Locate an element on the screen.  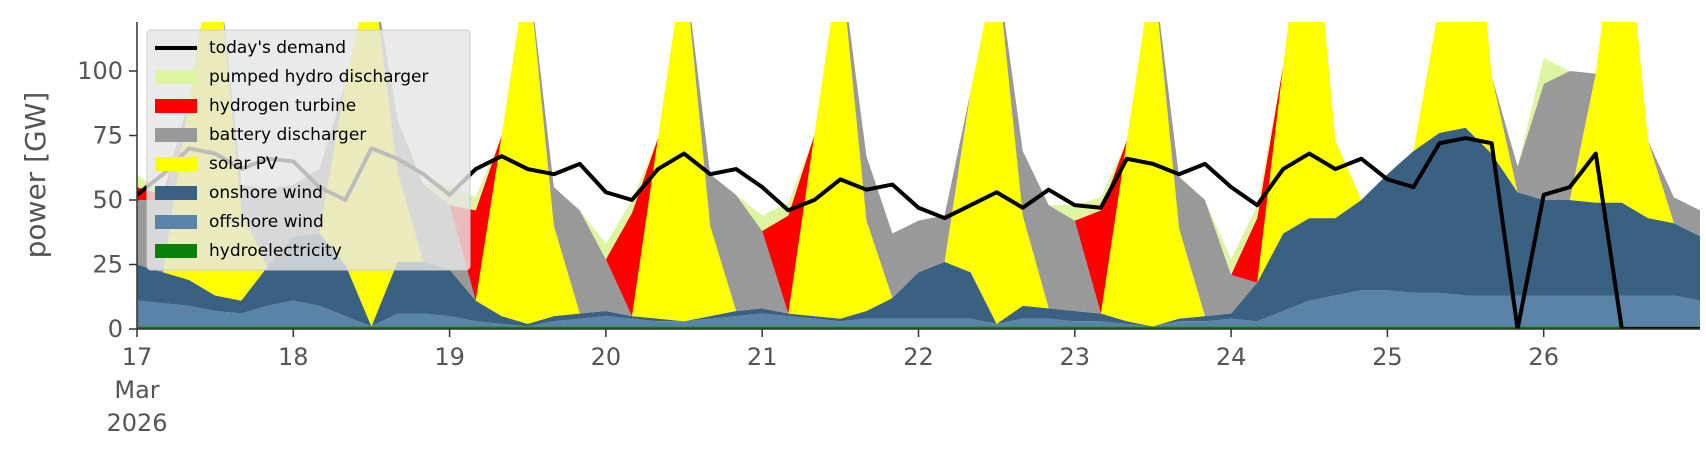
y-tick-label: 75 is located at coordinates (107, 136).